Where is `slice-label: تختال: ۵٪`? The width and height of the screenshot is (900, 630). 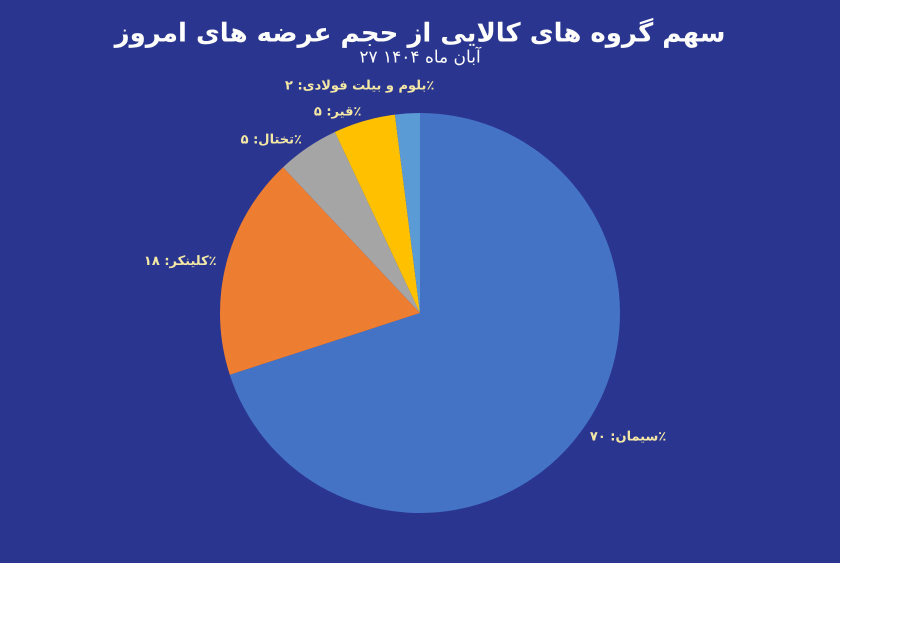 slice-label: تختال: ۵٪ is located at coordinates (271, 140).